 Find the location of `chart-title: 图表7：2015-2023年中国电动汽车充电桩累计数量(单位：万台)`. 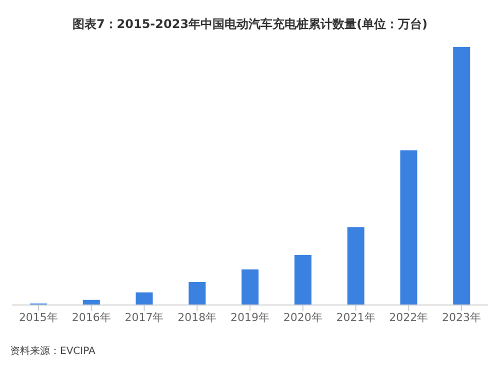

chart-title: 图表7：2015-2023年中国电动汽车充电桩累计数量(单位：万台) is located at coordinates (250, 24).